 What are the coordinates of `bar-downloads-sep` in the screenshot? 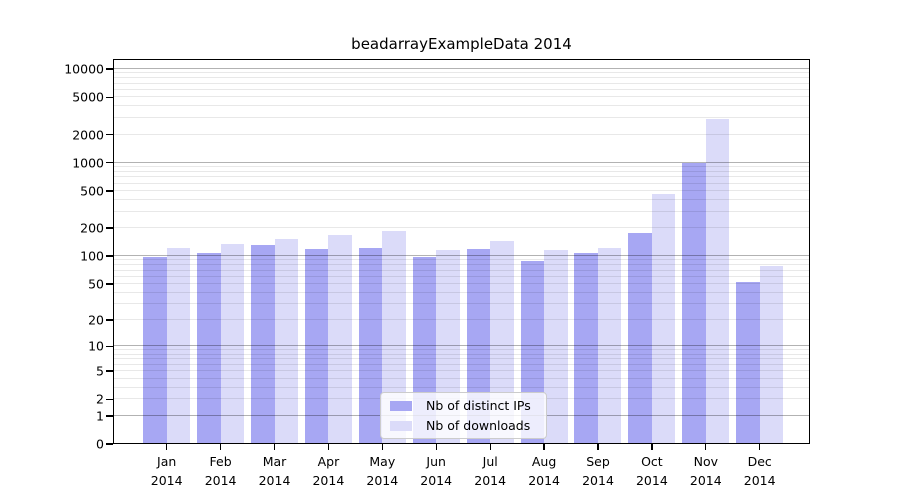 It's located at (609, 345).